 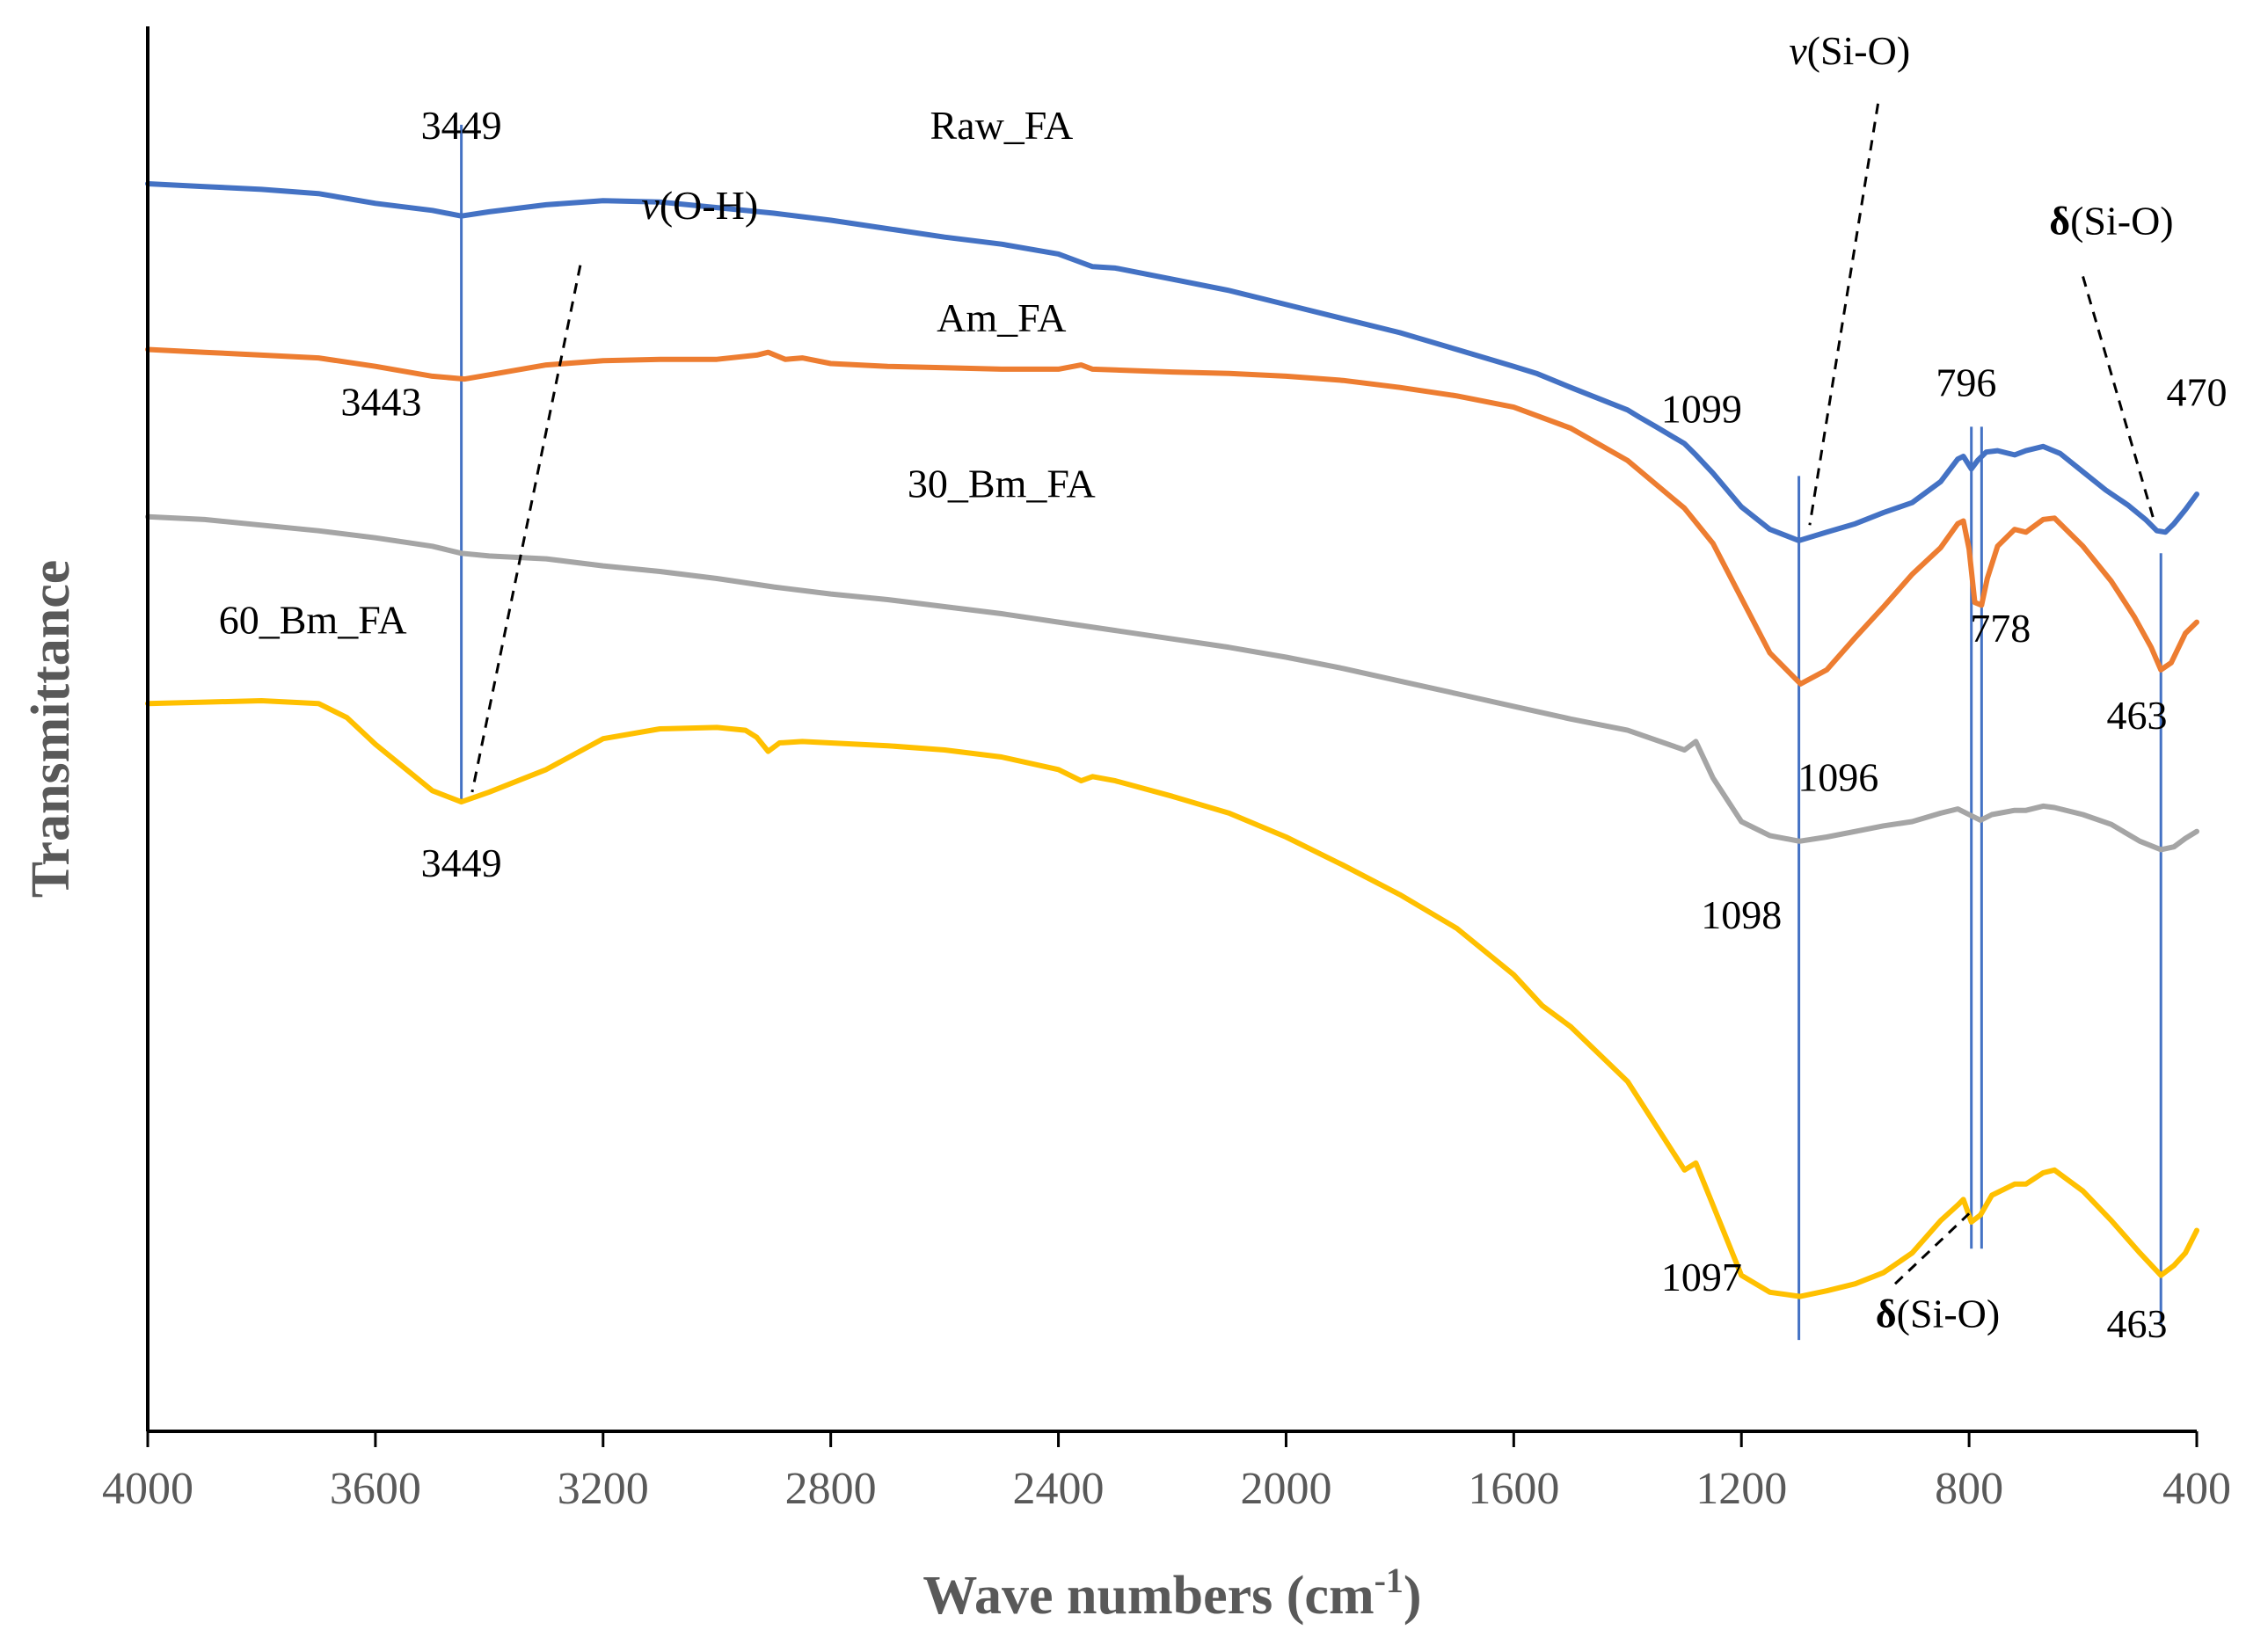 I want to click on peak-label: 1097, so click(x=1701, y=1277).